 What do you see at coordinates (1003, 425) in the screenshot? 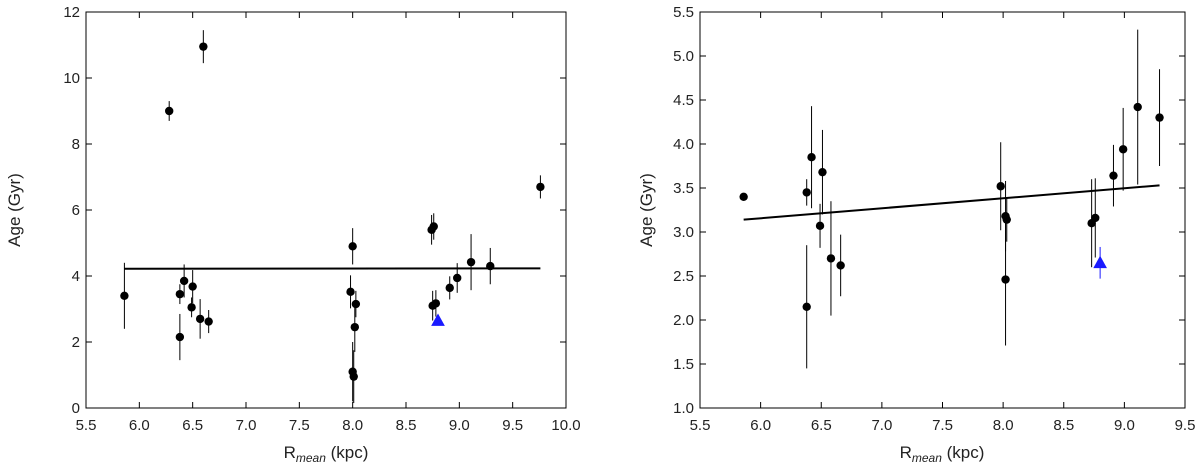
I see `right-x-tick-label: 8.0` at bounding box center [1003, 425].